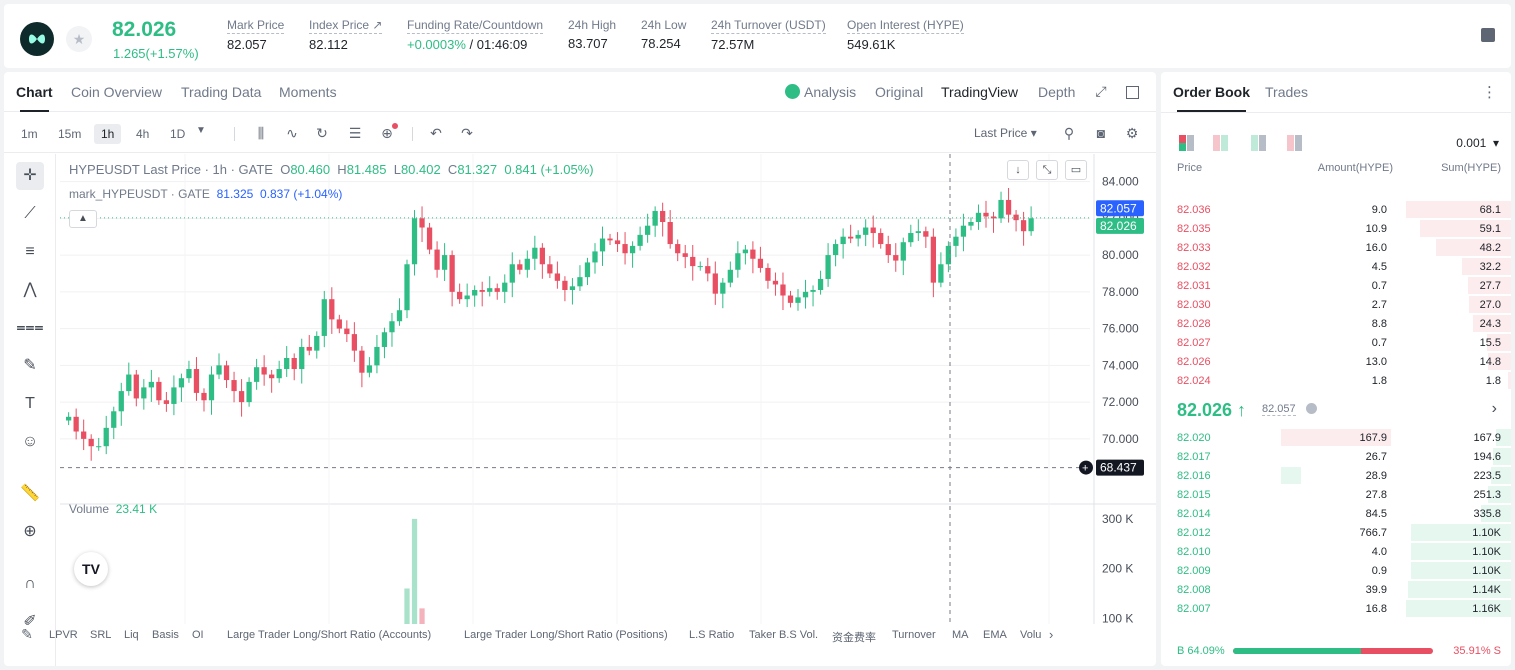 This screenshot has height=670, width=1515. What do you see at coordinates (1031, 635) in the screenshot?
I see `indicator-13: Volu` at bounding box center [1031, 635].